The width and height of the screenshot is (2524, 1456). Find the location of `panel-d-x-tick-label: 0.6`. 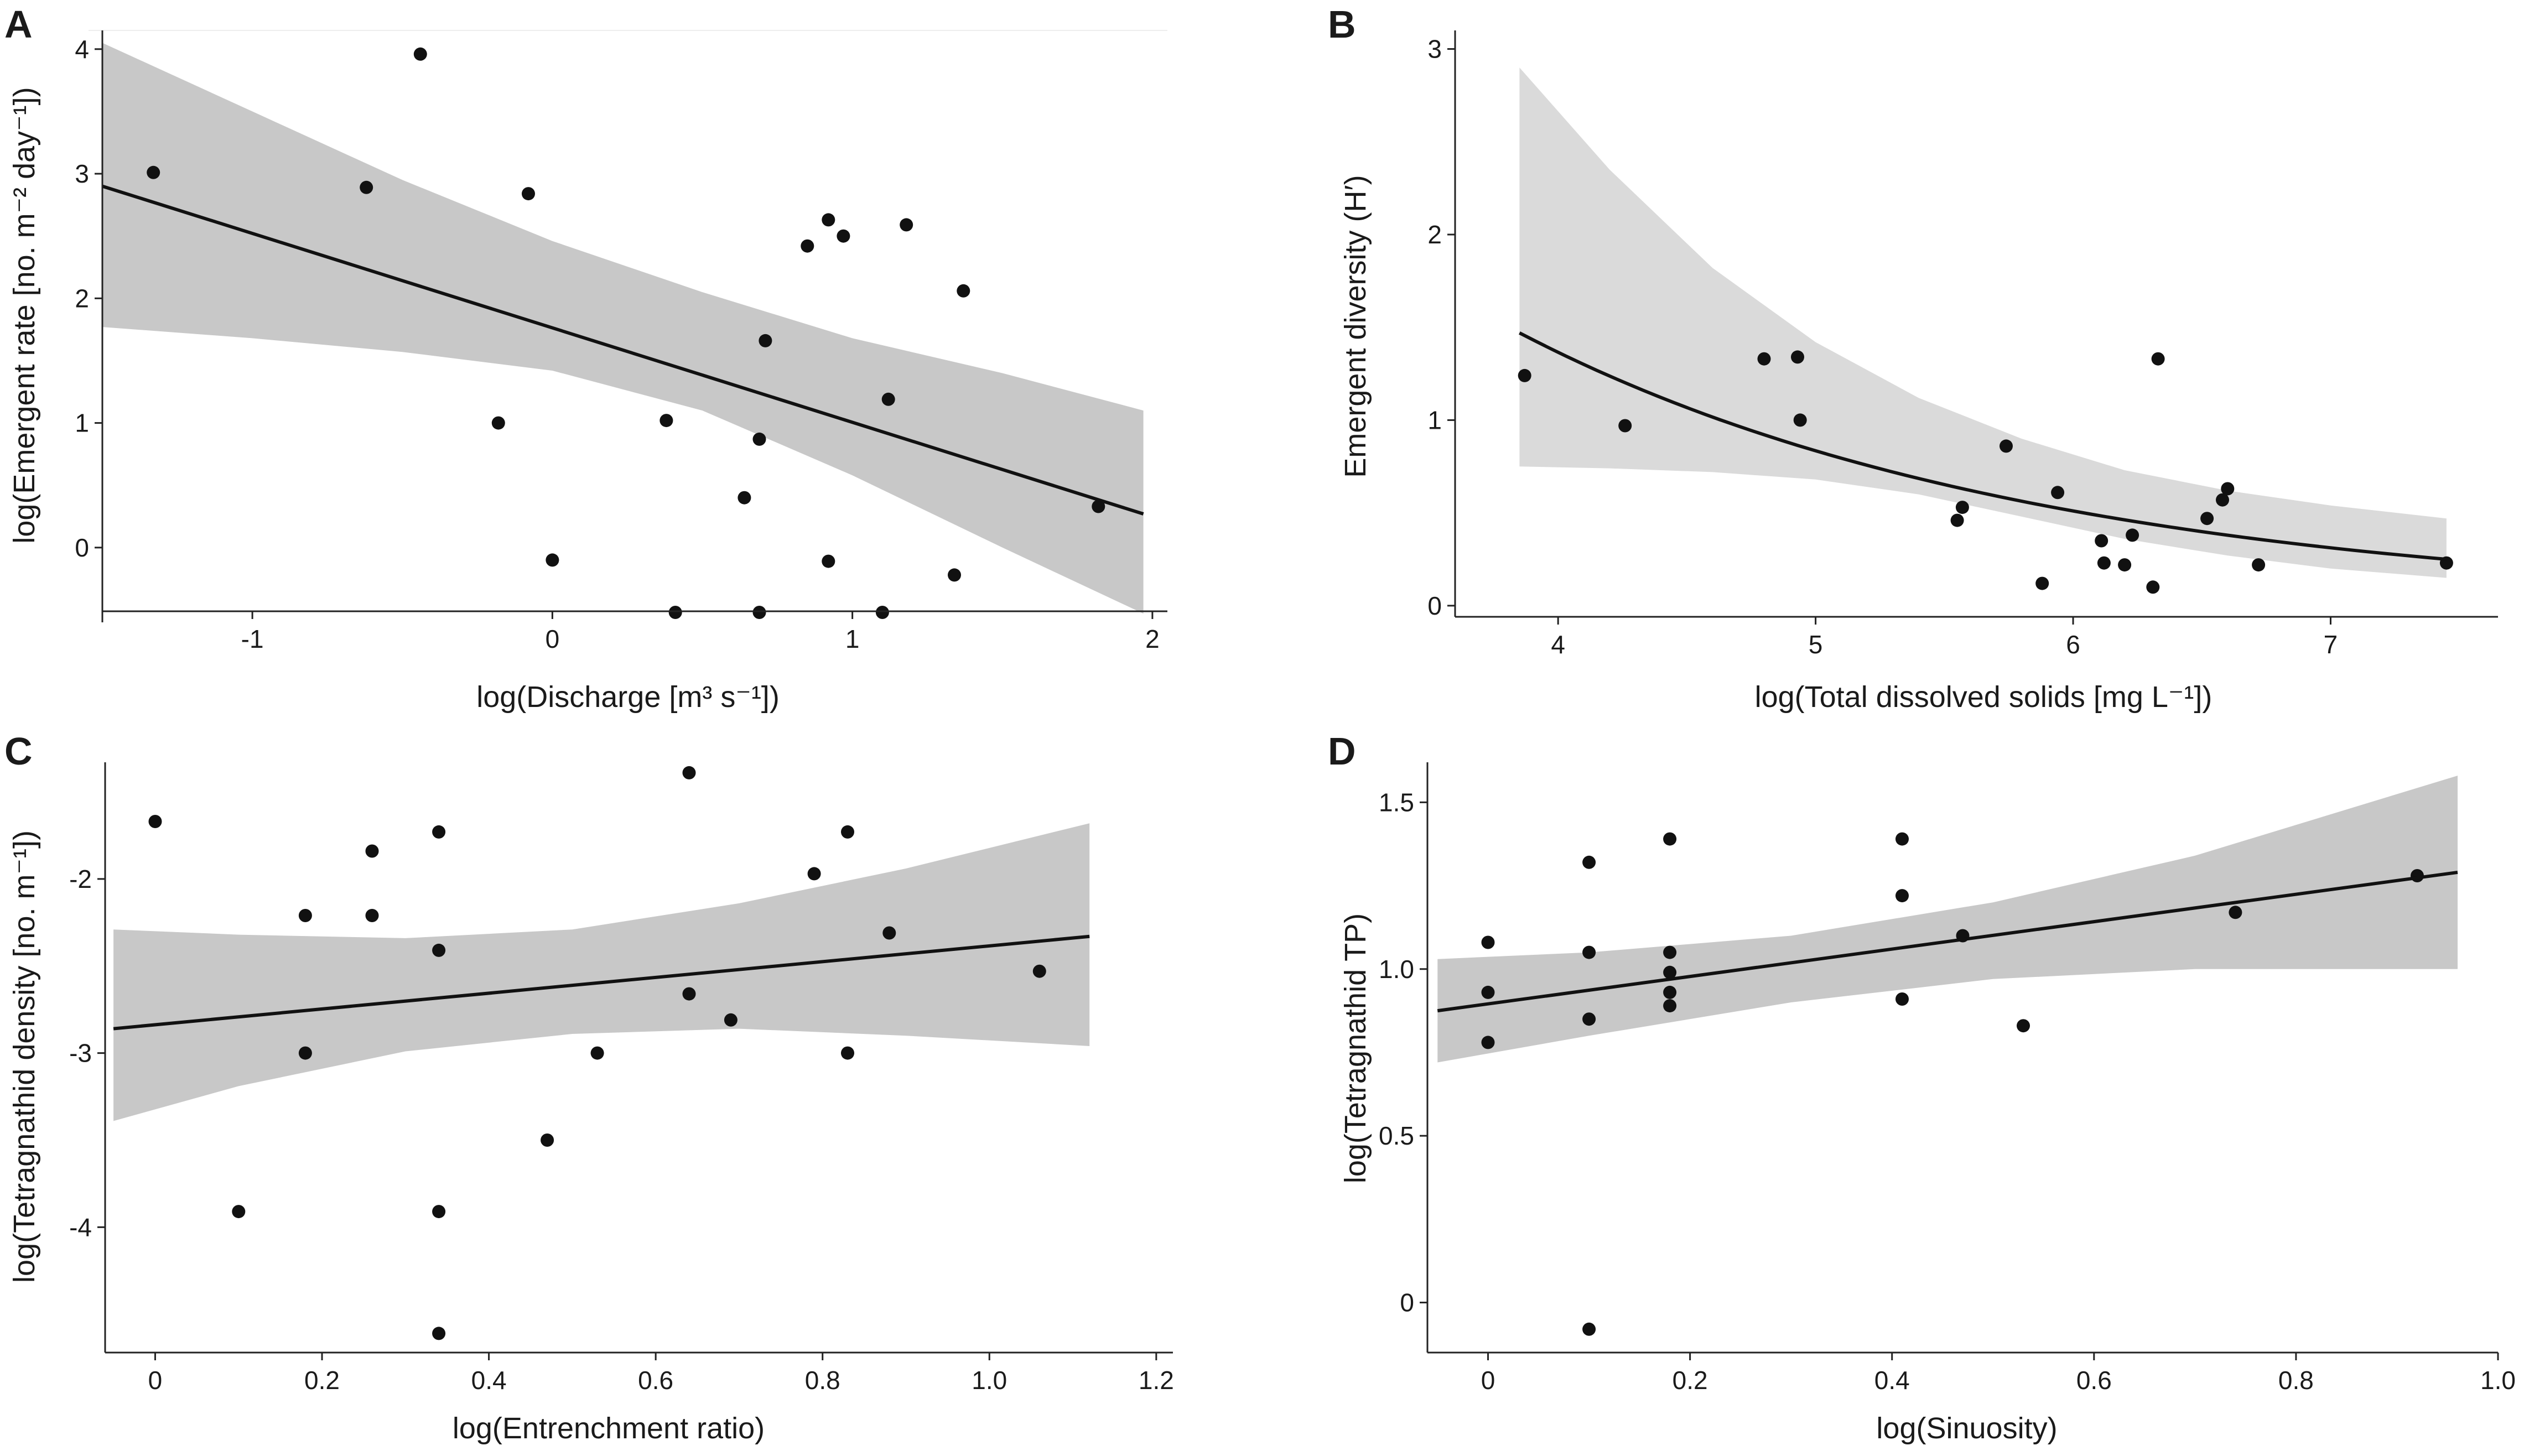

panel-d-x-tick-label: 0.6 is located at coordinates (2094, 1381).